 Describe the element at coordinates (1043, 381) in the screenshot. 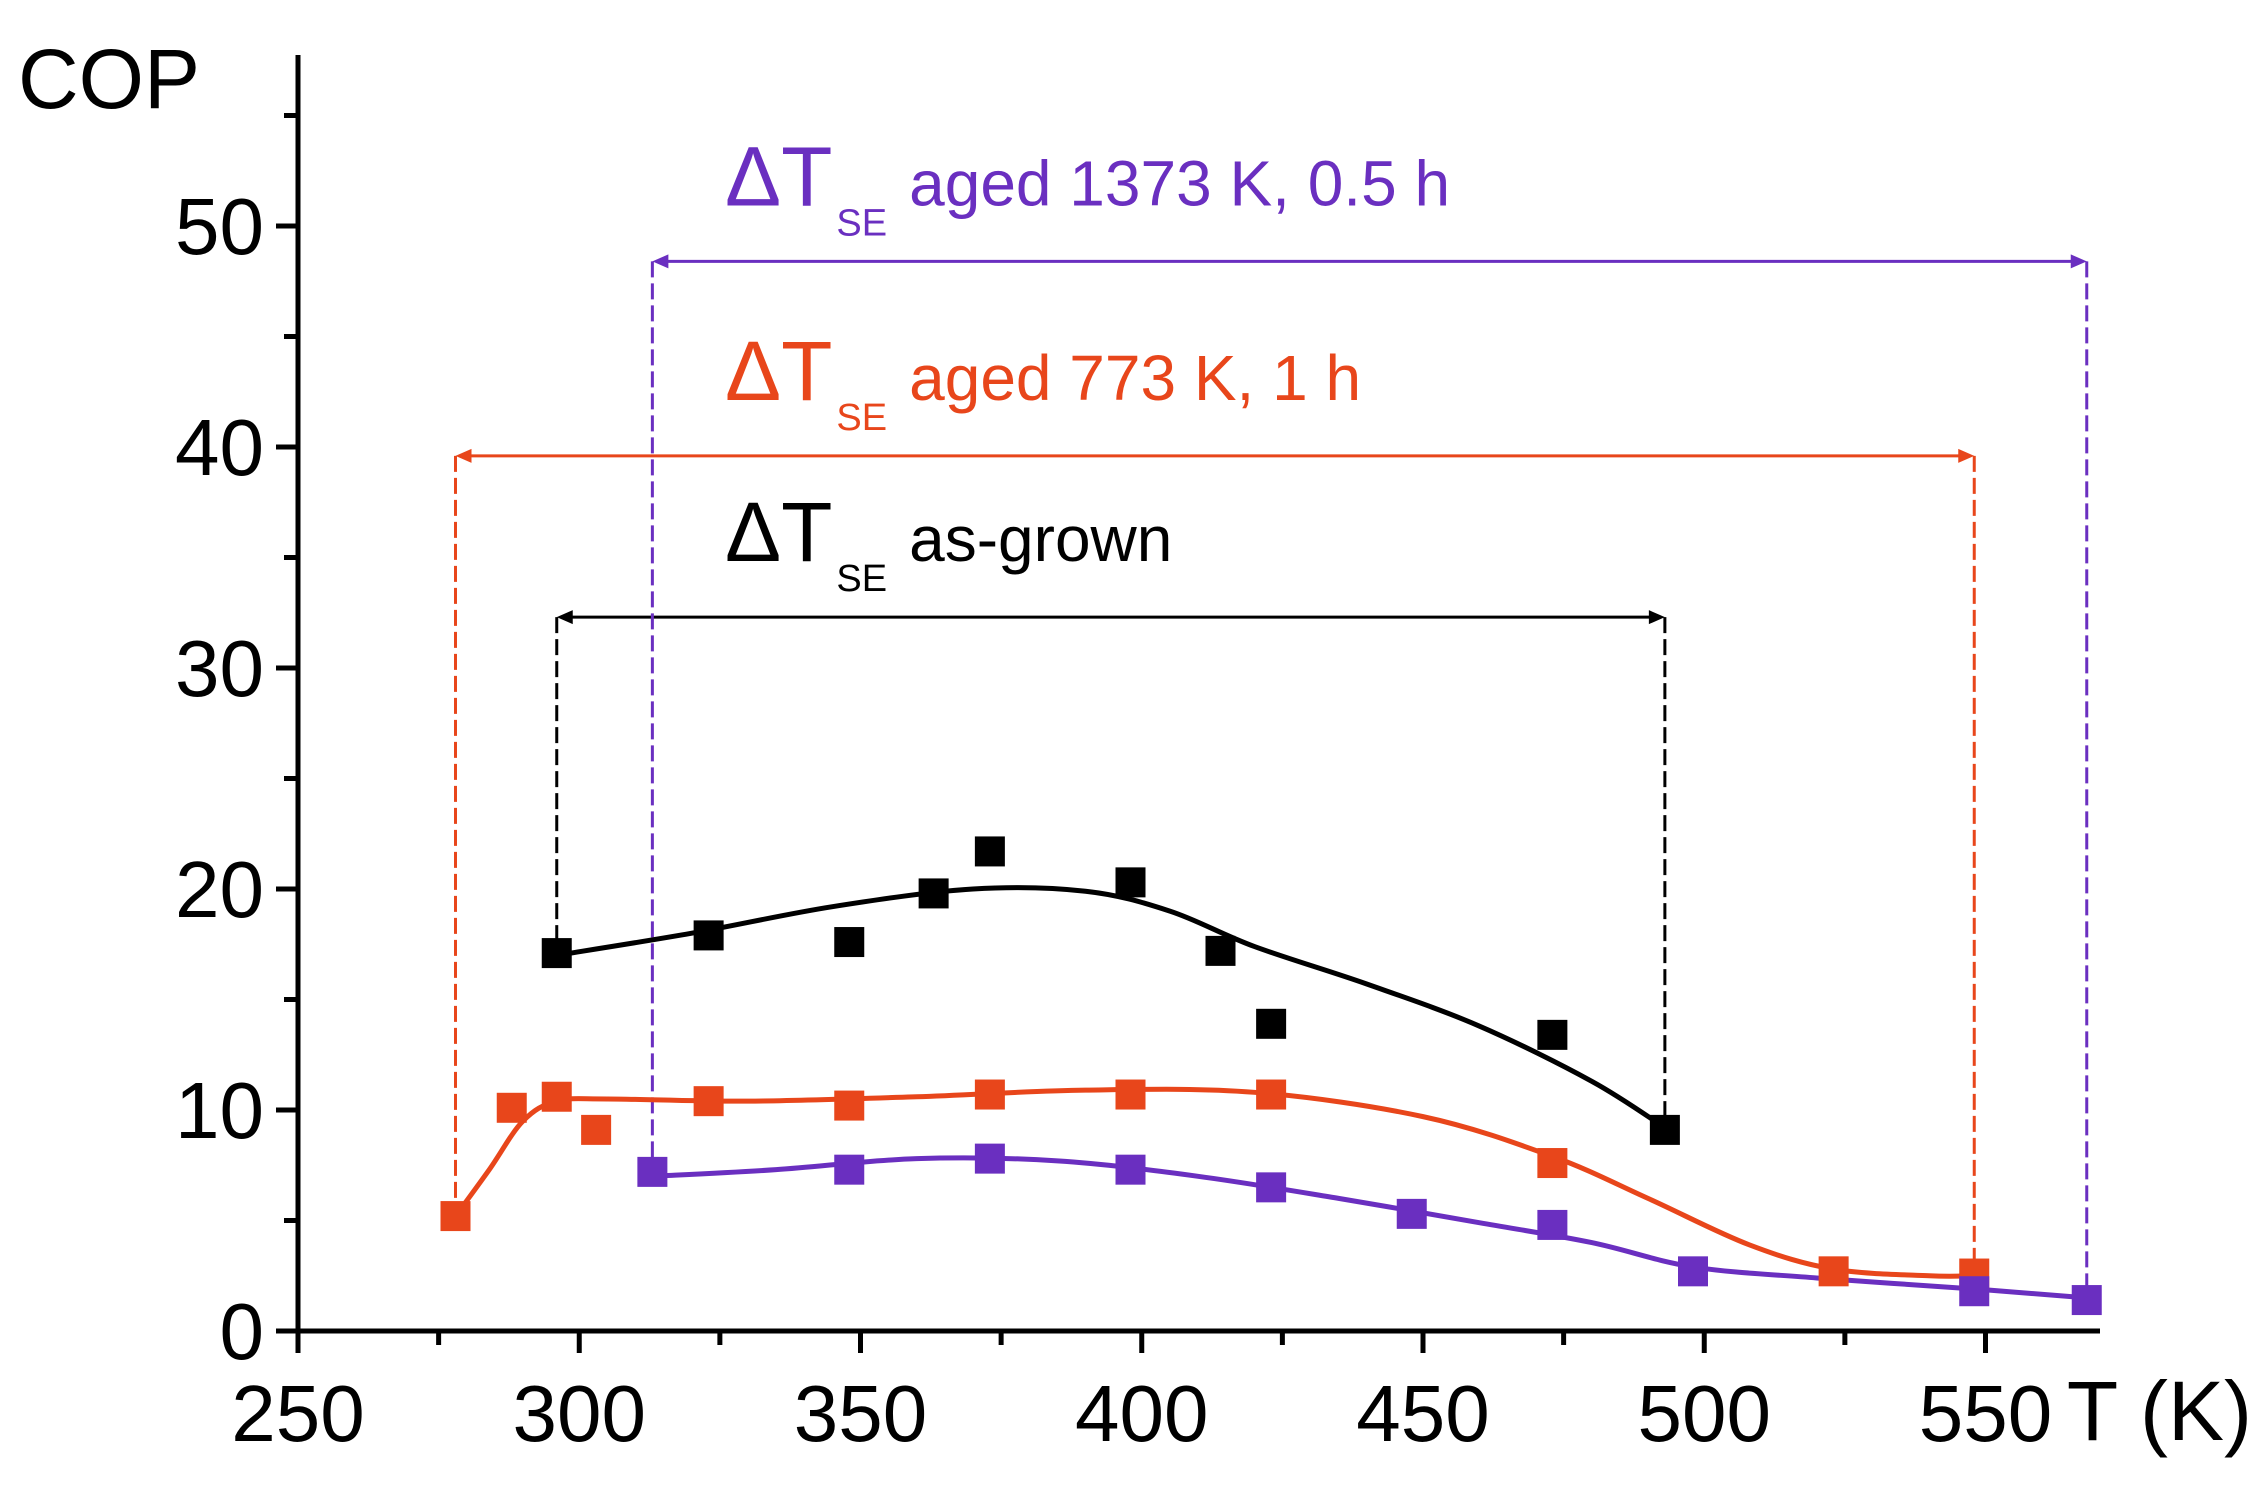

I see `range-label: ΔT SEaged 773 K, 1 h` at that location.